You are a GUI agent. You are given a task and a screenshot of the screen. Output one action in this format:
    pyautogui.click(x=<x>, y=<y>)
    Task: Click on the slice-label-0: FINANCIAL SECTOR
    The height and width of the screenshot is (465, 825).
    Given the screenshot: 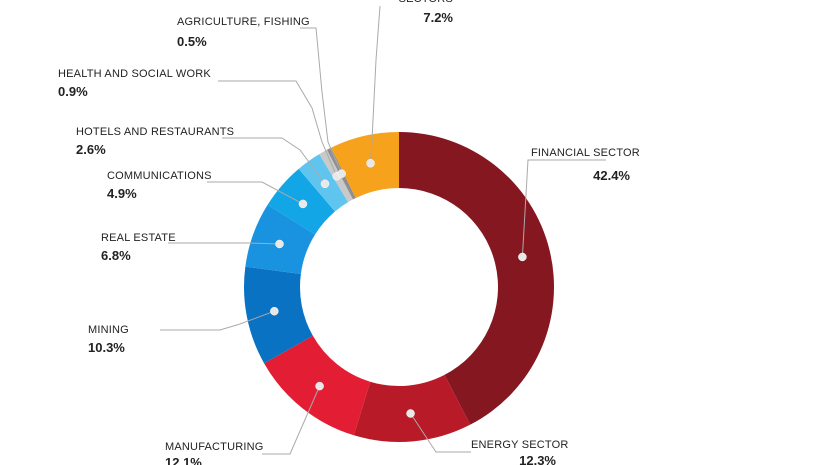 What is the action you would take?
    pyautogui.click(x=585, y=153)
    